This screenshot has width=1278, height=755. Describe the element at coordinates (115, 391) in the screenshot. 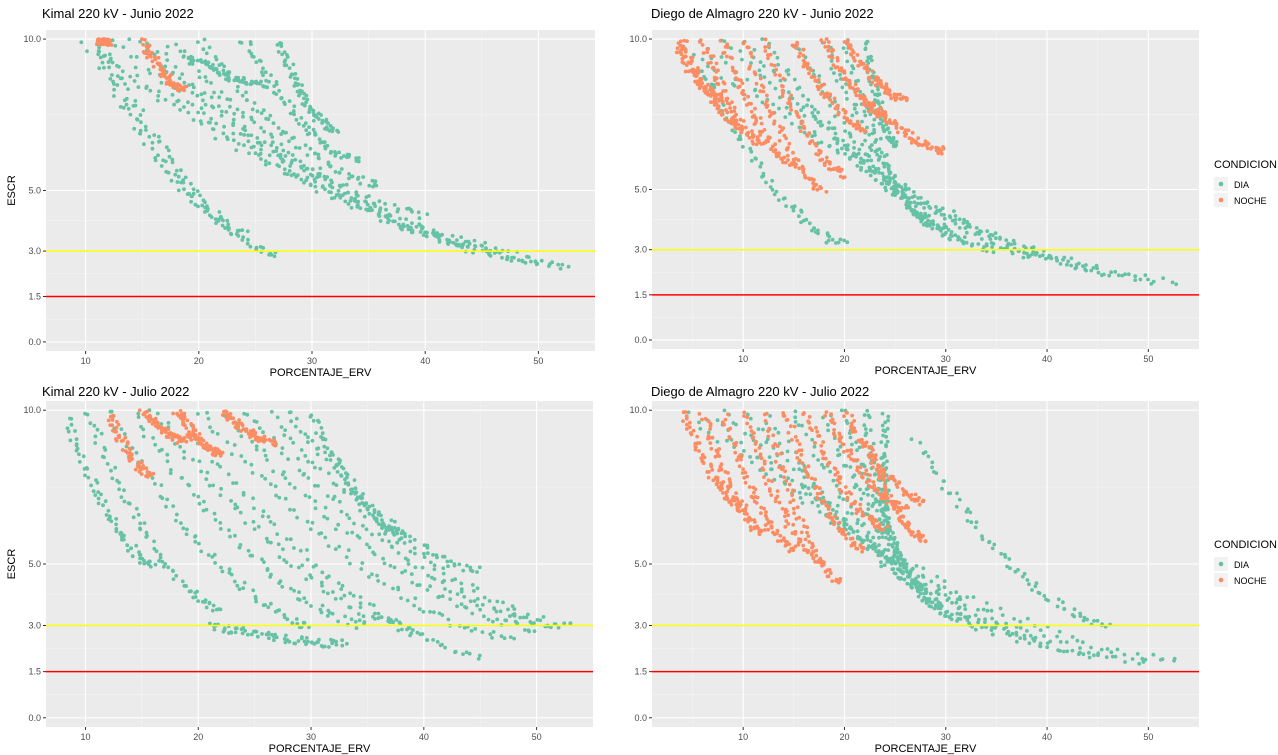

I see `chart-title: Kimal 220 kV - Julio 2022` at that location.